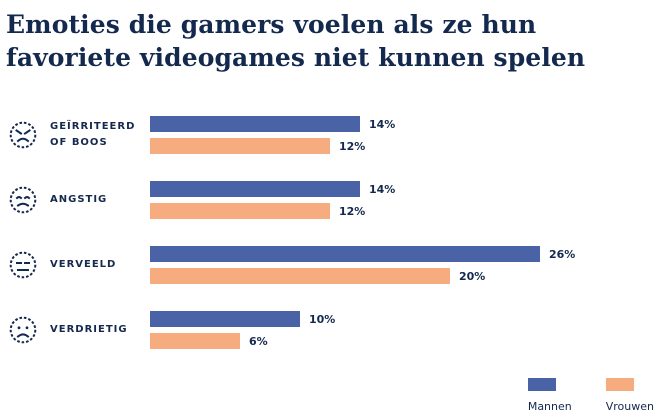 The image size is (670, 419). Describe the element at coordinates (472, 276) in the screenshot. I see `value-label-vrouwen: 20%` at that location.